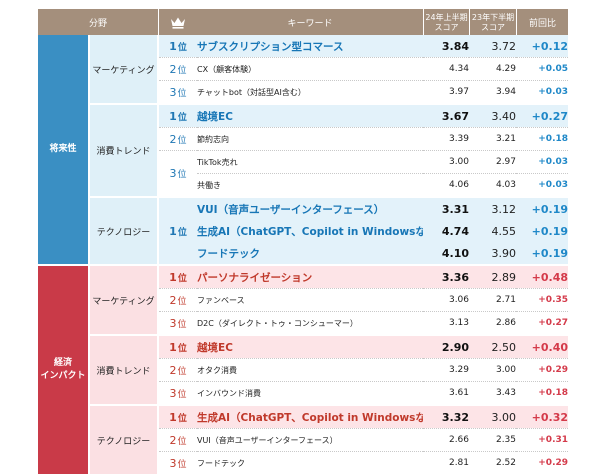 The image size is (600, 476). Describe the element at coordinates (493, 116) in the screenshot. I see `score-prev-cell: 3.40` at that location.